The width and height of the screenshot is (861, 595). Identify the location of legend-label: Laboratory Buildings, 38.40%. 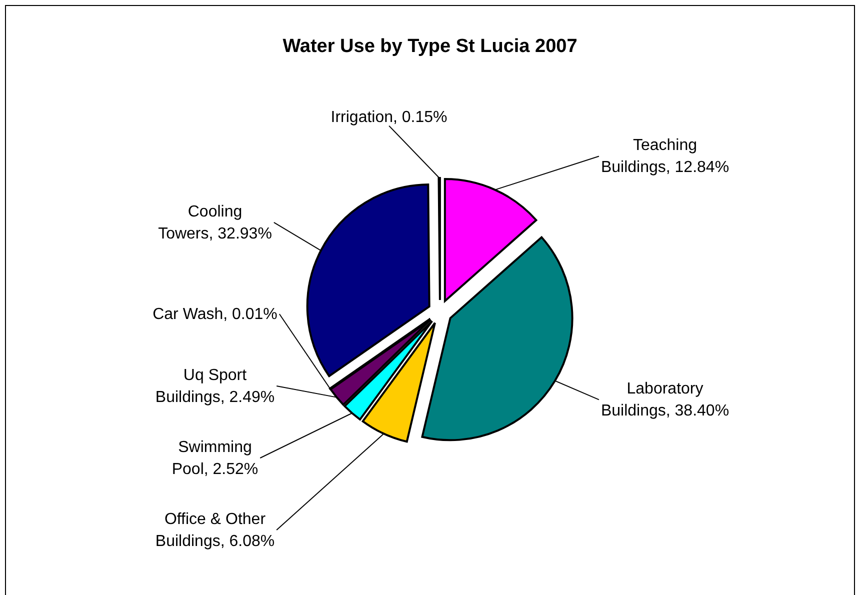
(665, 400).